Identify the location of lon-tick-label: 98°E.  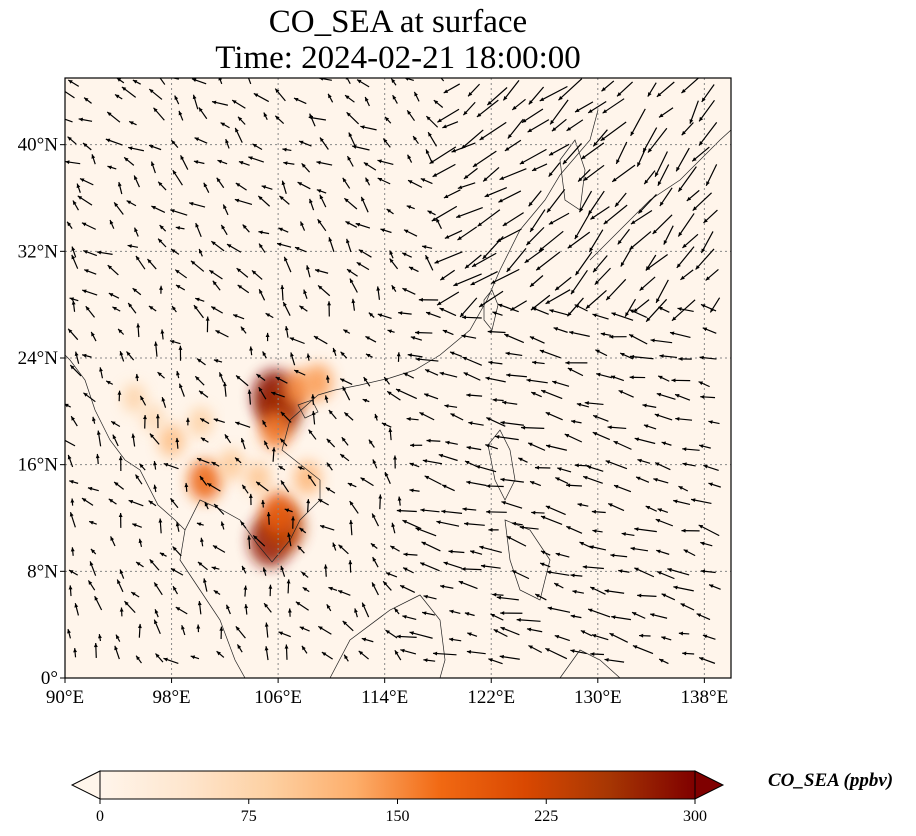
(171, 697).